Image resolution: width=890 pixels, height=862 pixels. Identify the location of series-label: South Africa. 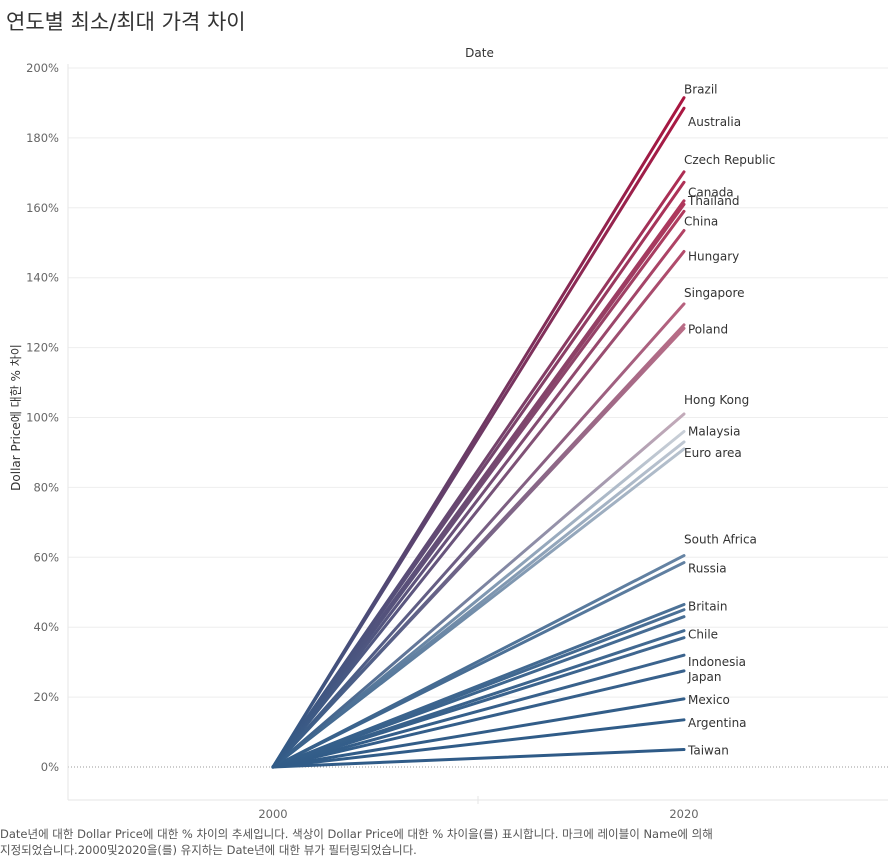
(720, 540).